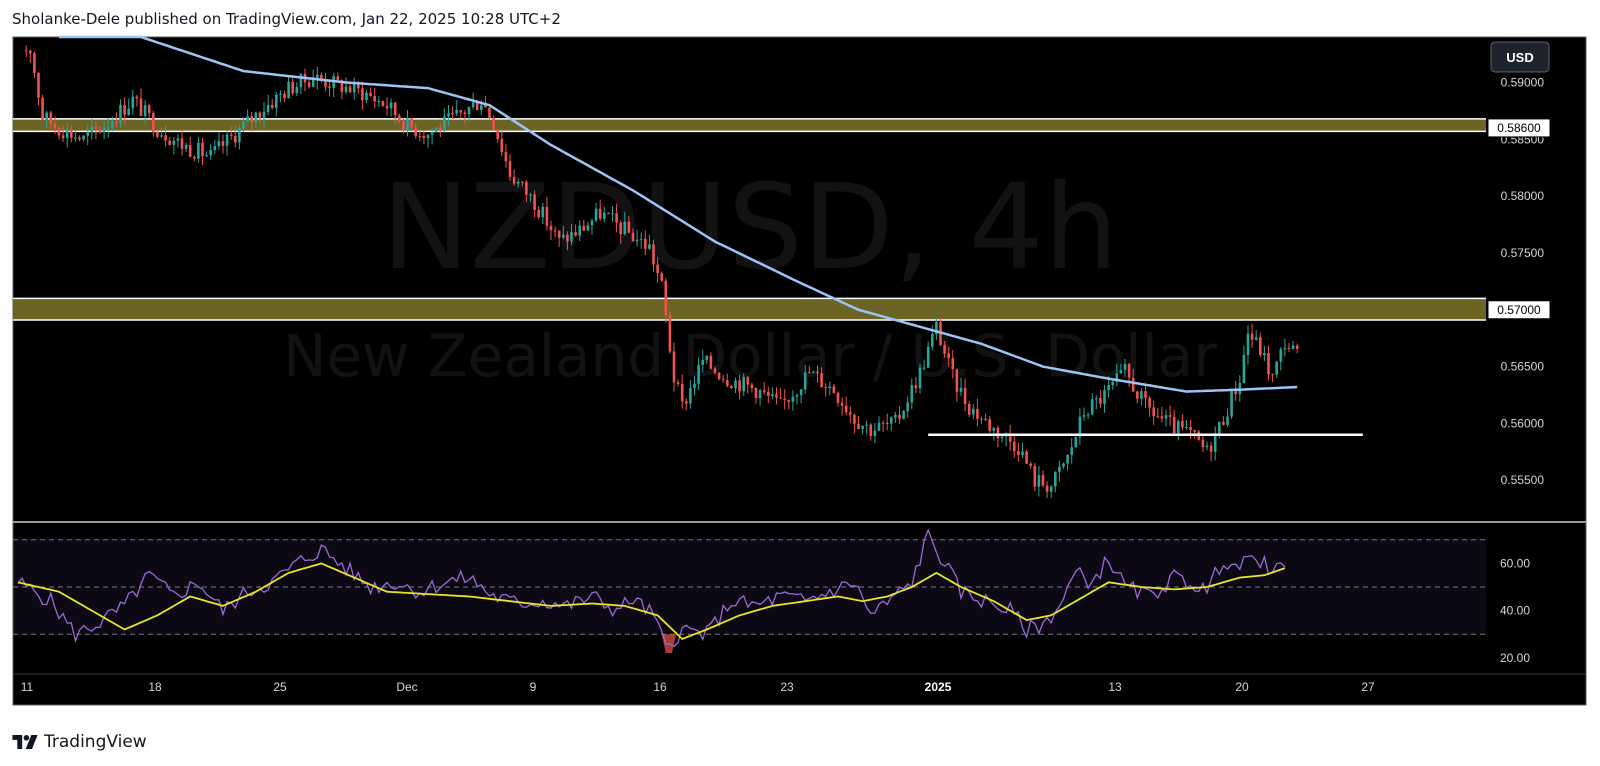 The height and width of the screenshot is (766, 1600). Describe the element at coordinates (1523, 423) in the screenshot. I see `price-tick-label: 0.56000` at that location.